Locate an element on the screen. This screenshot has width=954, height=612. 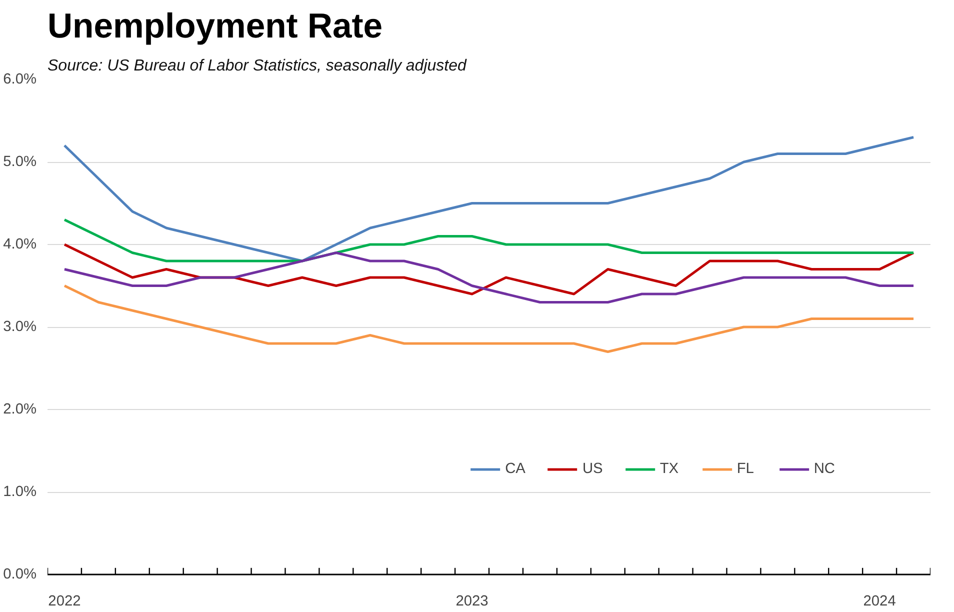
y-tick-label: 5.0% is located at coordinates (19, 162).